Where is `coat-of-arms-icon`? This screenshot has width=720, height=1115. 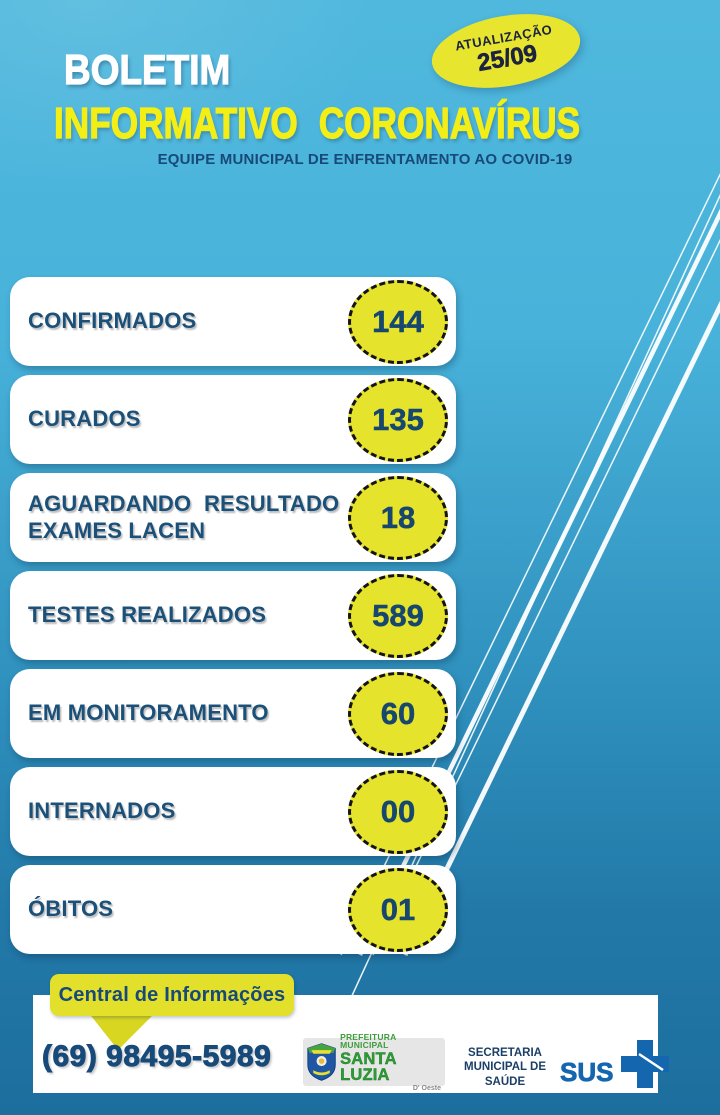
coat-of-arms-icon is located at coordinates (321, 1062).